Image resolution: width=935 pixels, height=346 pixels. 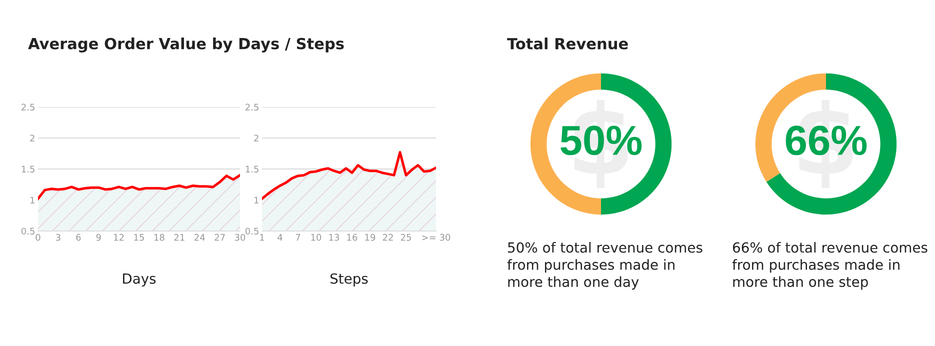 I want to click on x-tick-label: 22, so click(x=387, y=237).